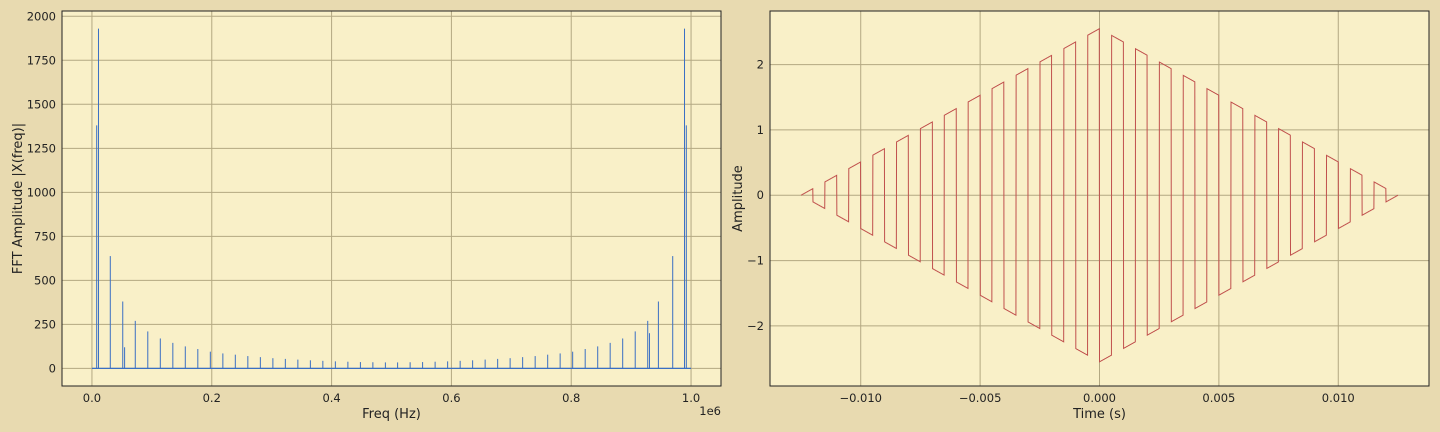 The image size is (1440, 432). What do you see at coordinates (391, 414) in the screenshot?
I see `fft-x-axis-label: Freq (Hz)` at bounding box center [391, 414].